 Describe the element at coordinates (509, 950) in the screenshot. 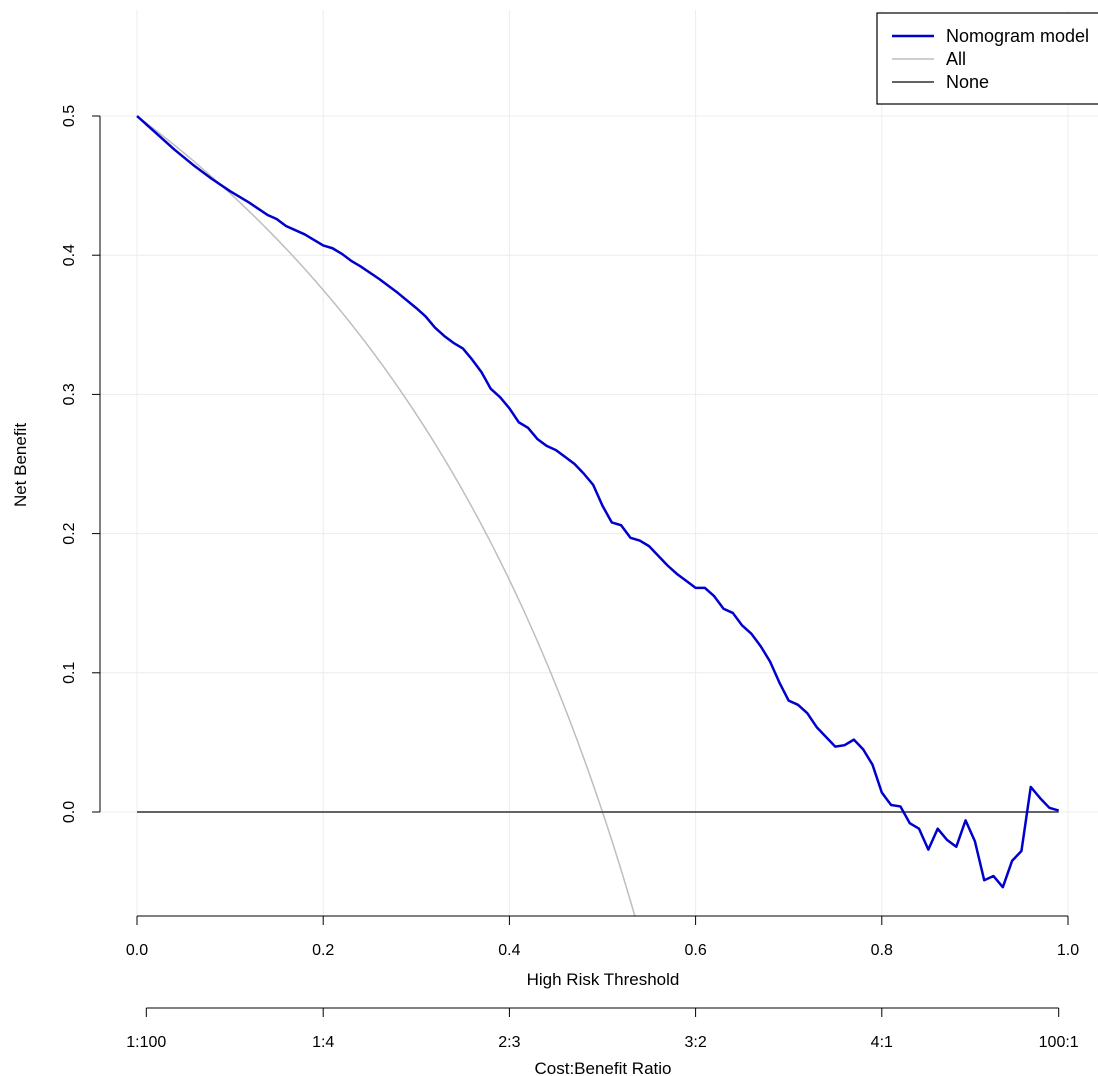

I see `x-tick-label: 0.4` at that location.